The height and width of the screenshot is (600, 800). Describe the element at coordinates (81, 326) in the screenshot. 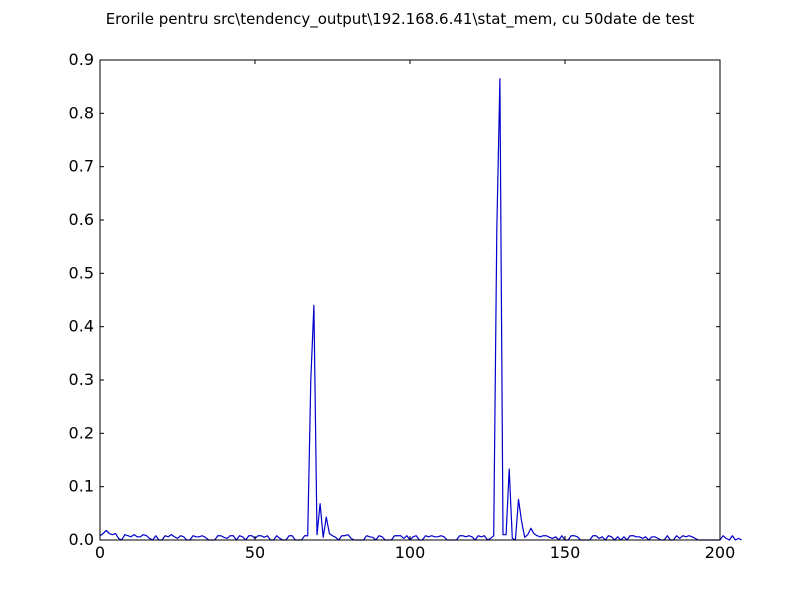

I see `y-tick-label: 0.4` at that location.